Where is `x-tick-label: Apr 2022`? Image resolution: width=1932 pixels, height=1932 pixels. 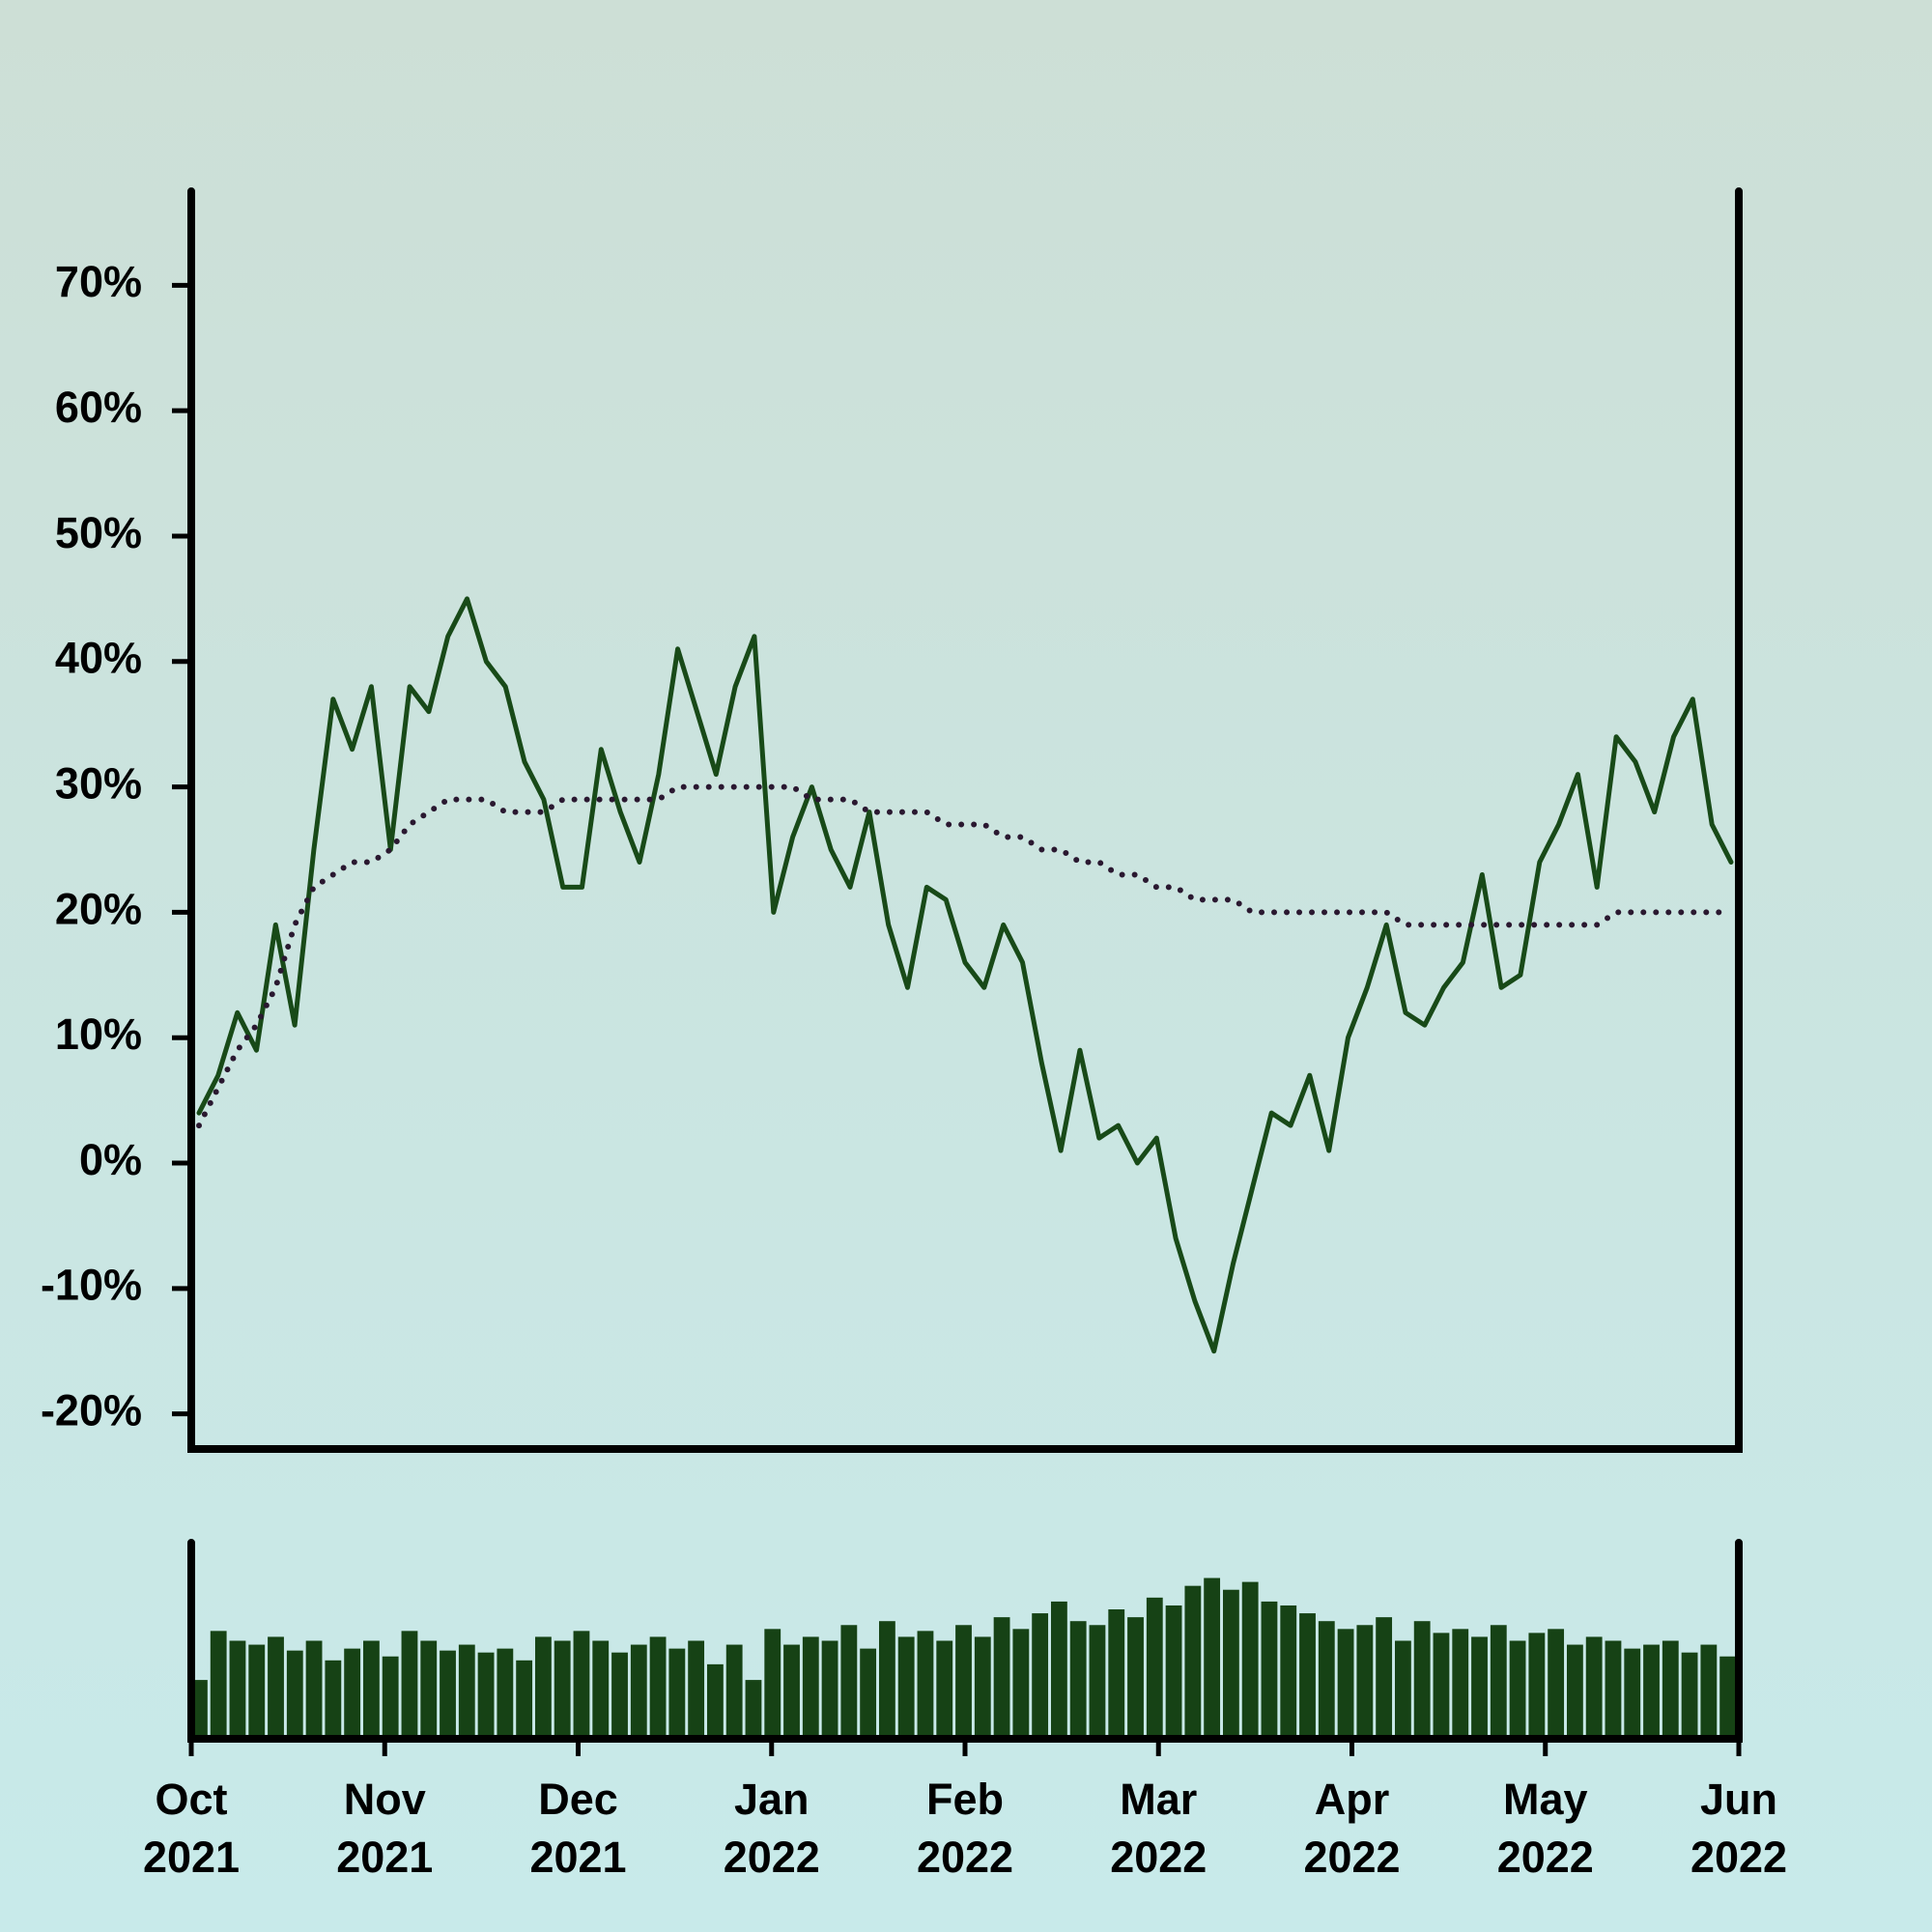
x-tick-label: Apr 2022 is located at coordinates (1351, 1828).